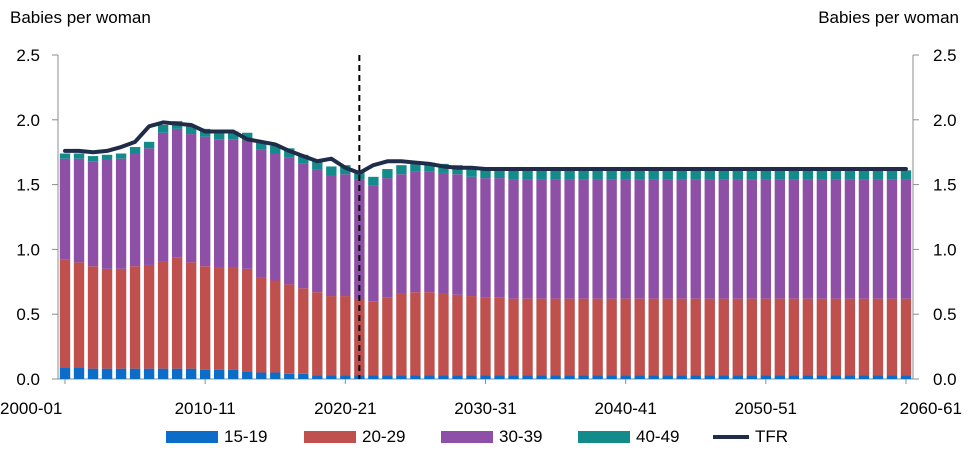  Describe the element at coordinates (945, 120) in the screenshot. I see `y-tick-label-right: 2.0` at that location.